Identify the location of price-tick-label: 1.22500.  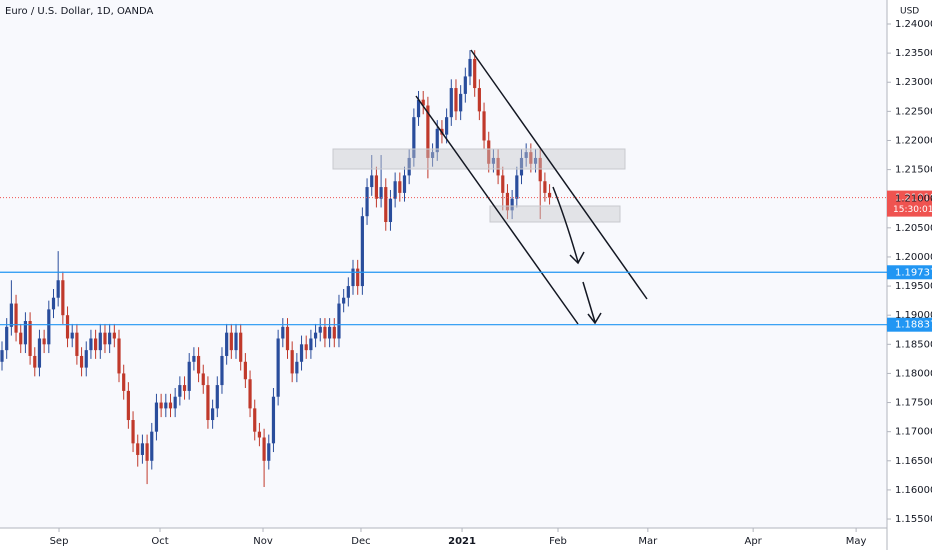
(913, 111).